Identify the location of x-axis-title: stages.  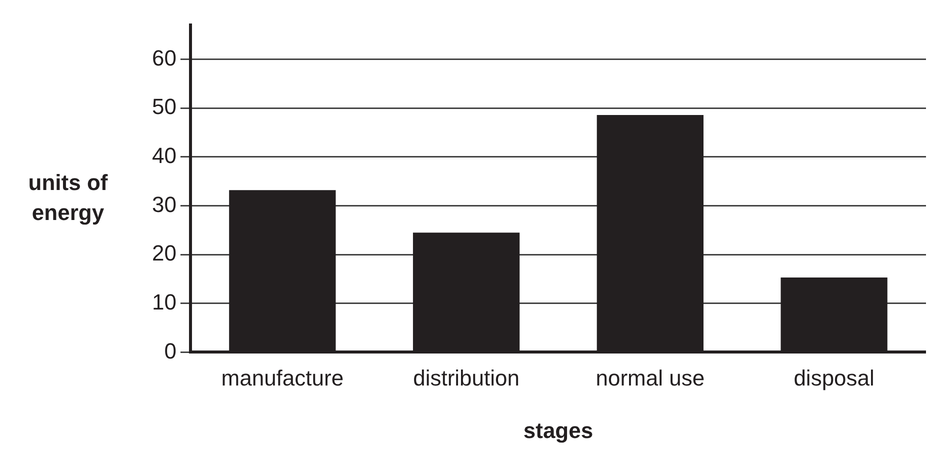
(558, 430).